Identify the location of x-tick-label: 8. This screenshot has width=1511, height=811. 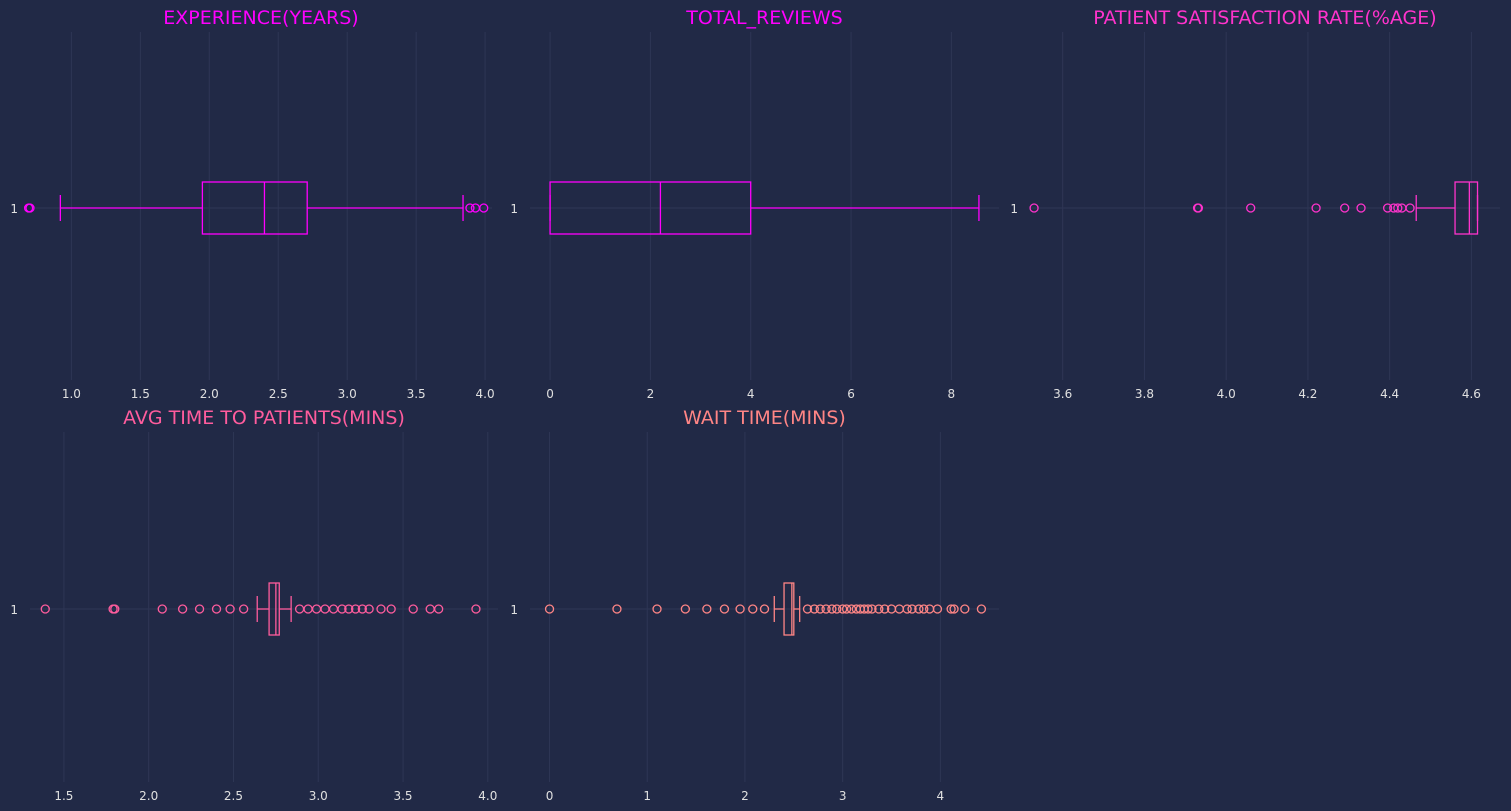
(952, 394).